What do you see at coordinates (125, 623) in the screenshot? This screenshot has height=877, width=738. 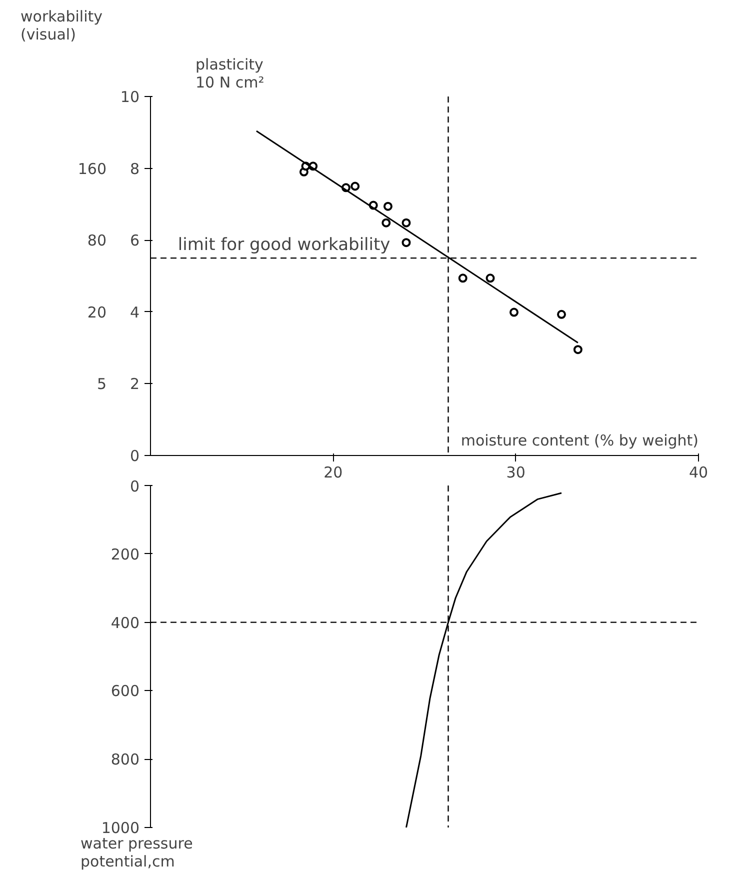 I see `y-tick-label: 400` at bounding box center [125, 623].